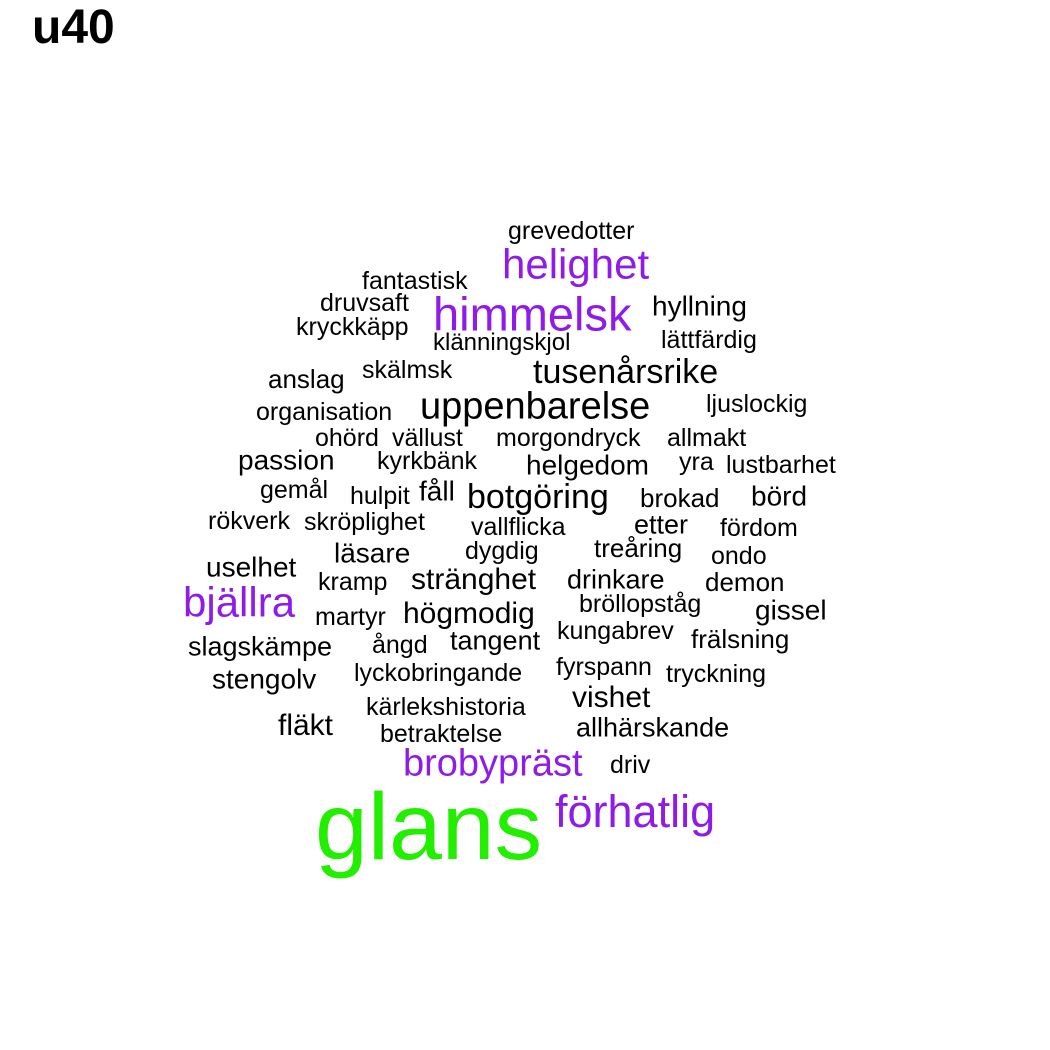 The image size is (1050, 1050). Describe the element at coordinates (680, 498) in the screenshot. I see `word-brokad: brokad` at that location.